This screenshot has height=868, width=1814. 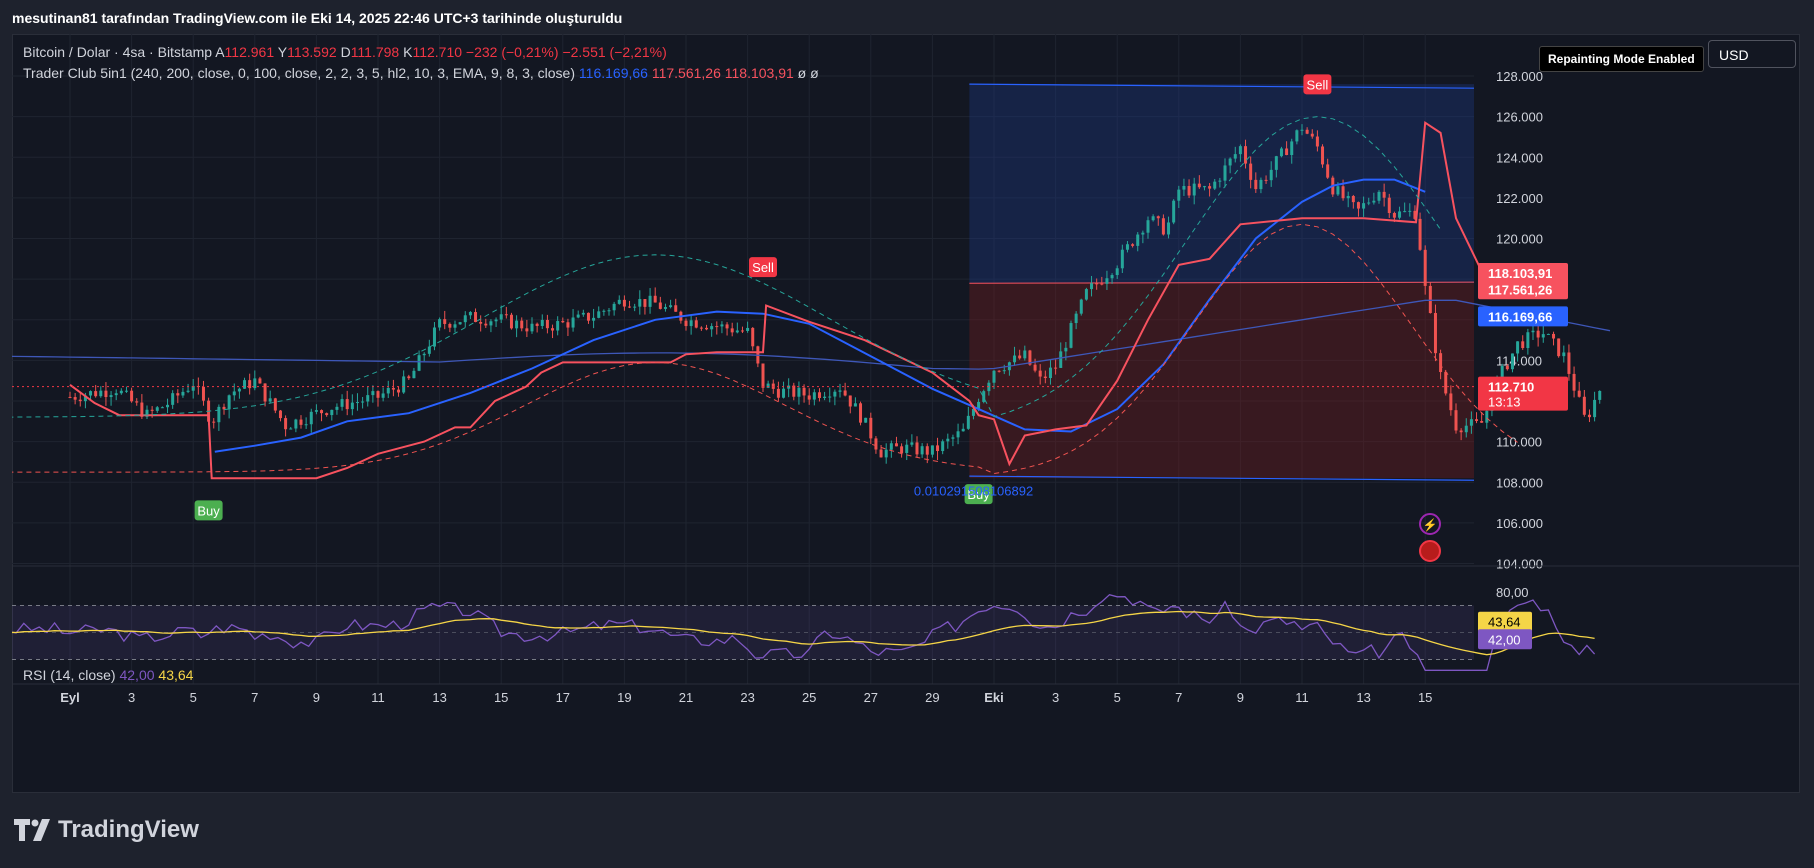 I want to click on x-tick-label: 3, so click(x=1055, y=697).